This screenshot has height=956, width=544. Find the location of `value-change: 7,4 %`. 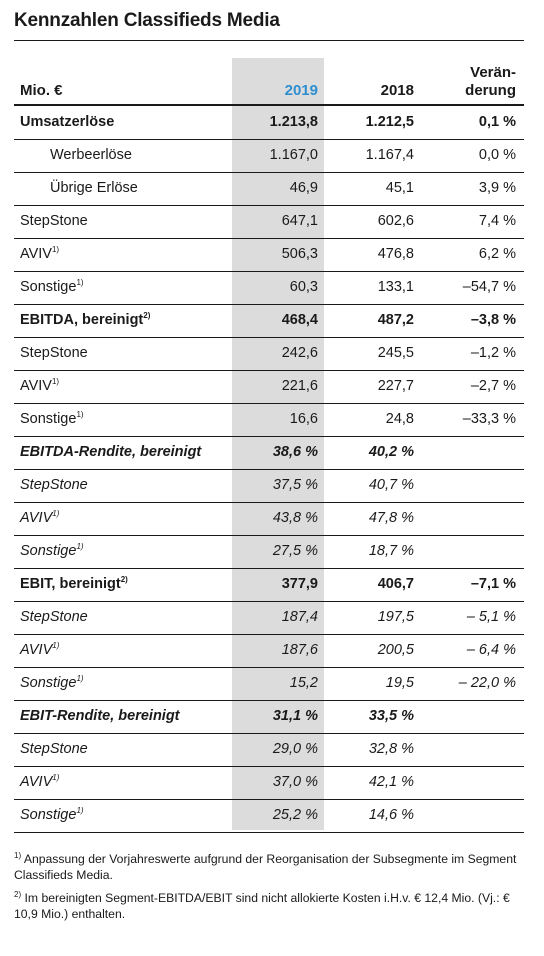

value-change: 7,4 % is located at coordinates (497, 221).